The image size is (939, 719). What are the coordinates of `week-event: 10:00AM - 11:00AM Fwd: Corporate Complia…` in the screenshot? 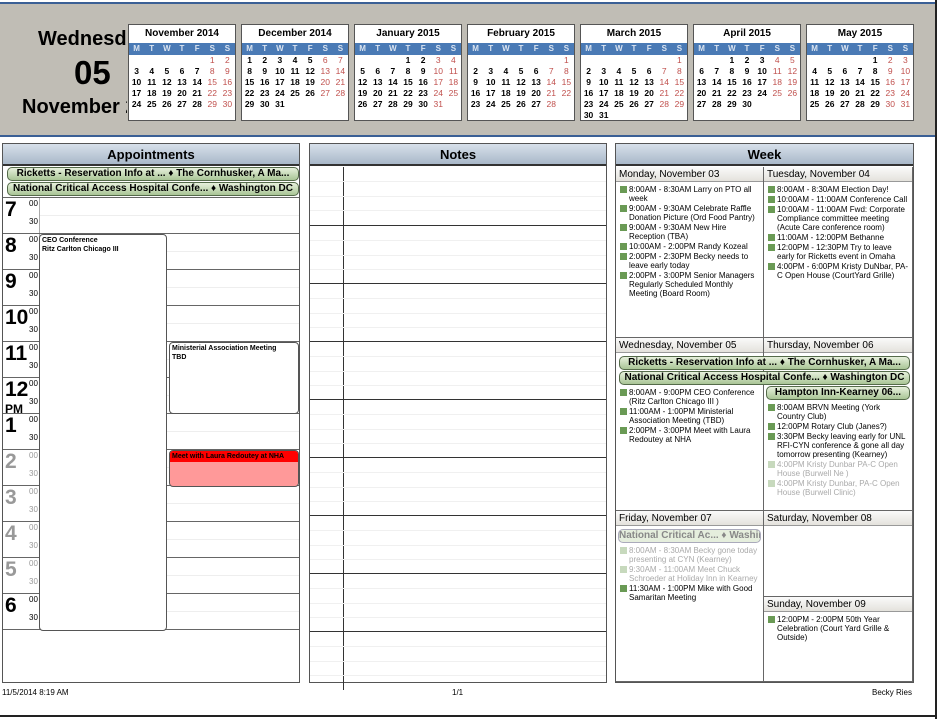 It's located at (839, 218).